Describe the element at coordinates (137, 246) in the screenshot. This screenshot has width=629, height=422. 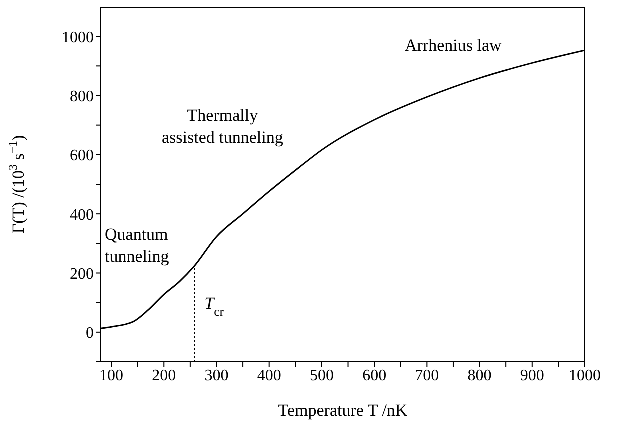
I see `annotation: Quantum tunneling` at that location.